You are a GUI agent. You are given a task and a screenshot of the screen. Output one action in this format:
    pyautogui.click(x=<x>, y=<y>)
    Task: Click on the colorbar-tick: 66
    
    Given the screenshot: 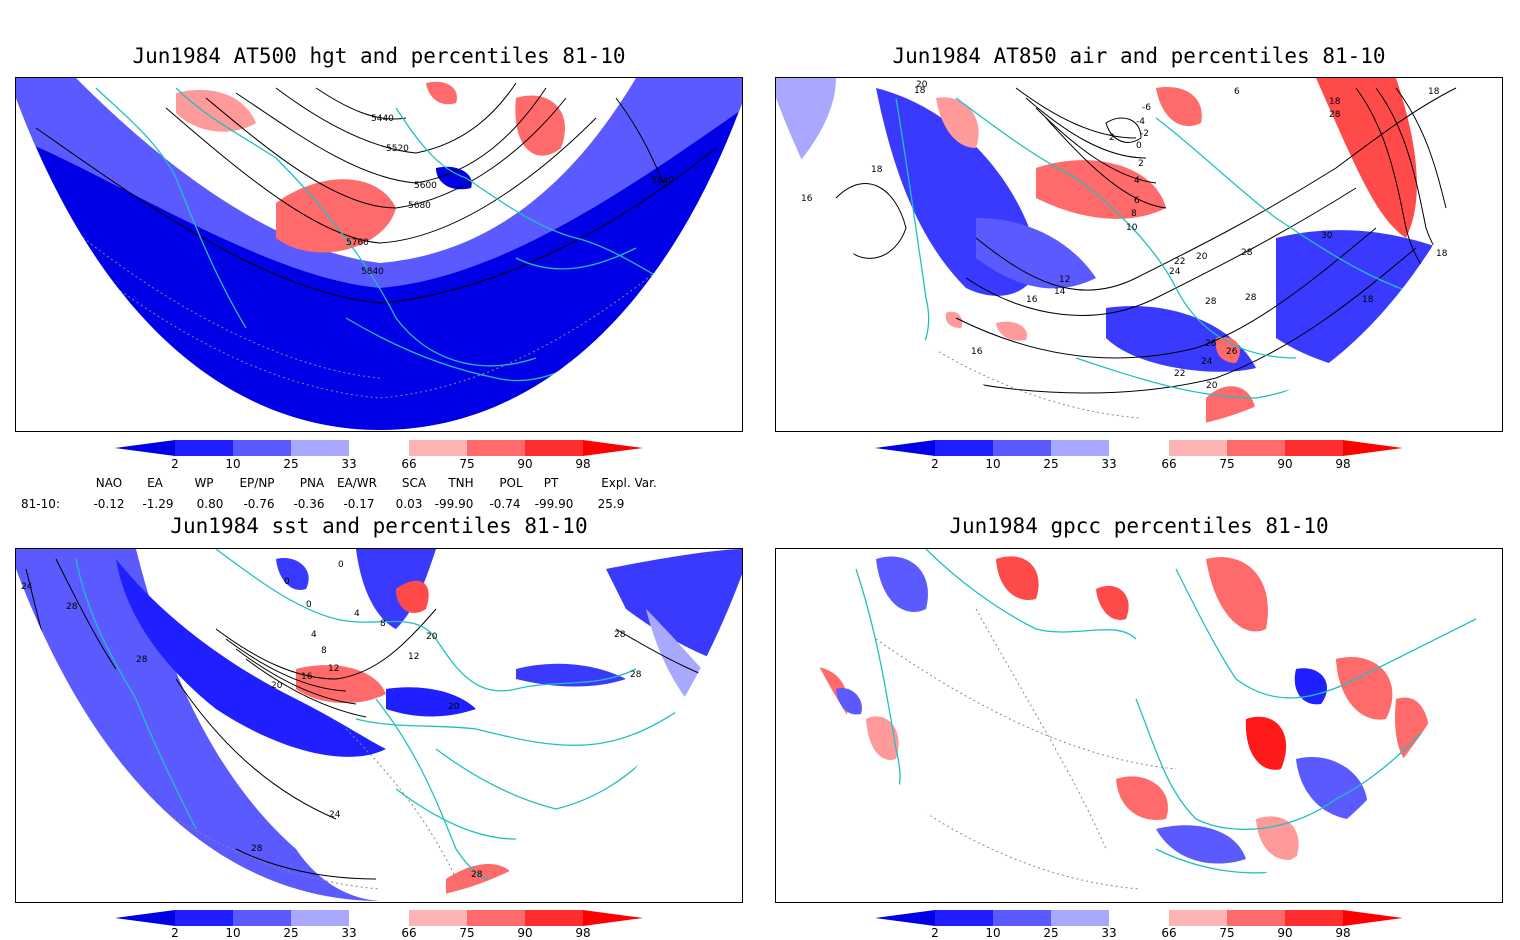 What is the action you would take?
    pyautogui.click(x=409, y=464)
    